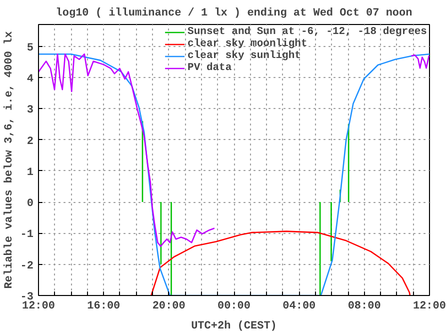  I want to click on legend-label: PV data, so click(210, 68).